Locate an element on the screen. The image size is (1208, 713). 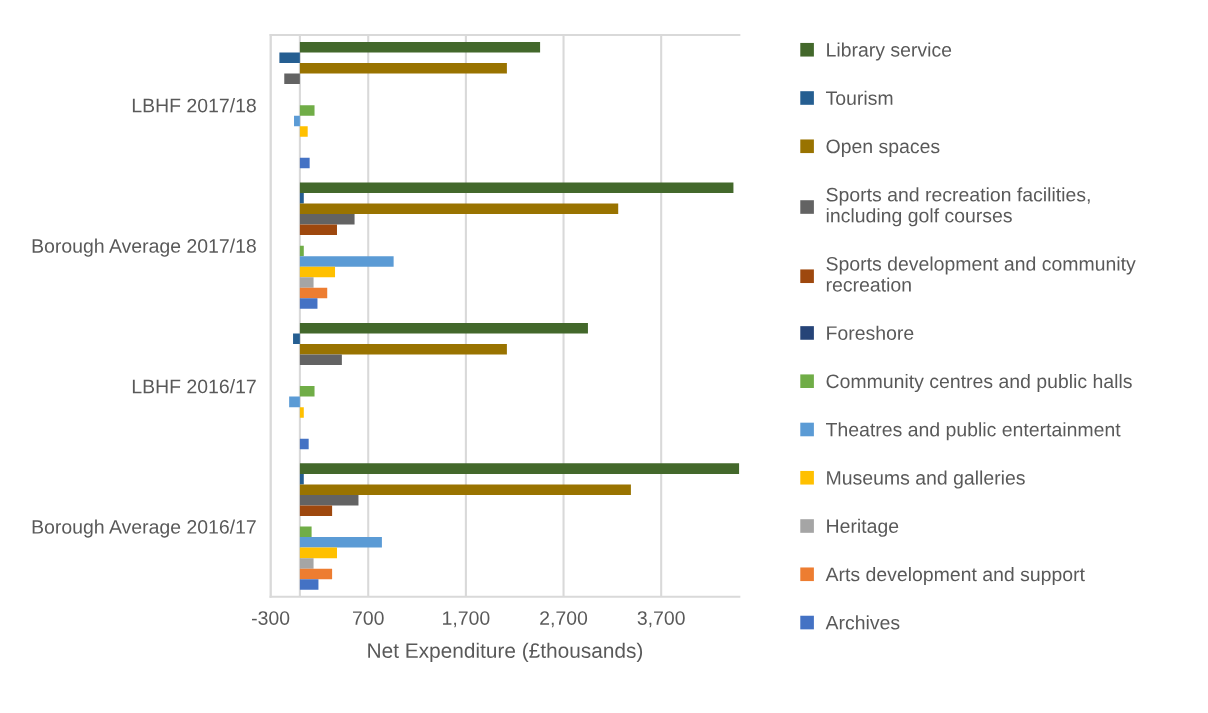
legend-label: Theatres and public entertainment is located at coordinates (973, 431).